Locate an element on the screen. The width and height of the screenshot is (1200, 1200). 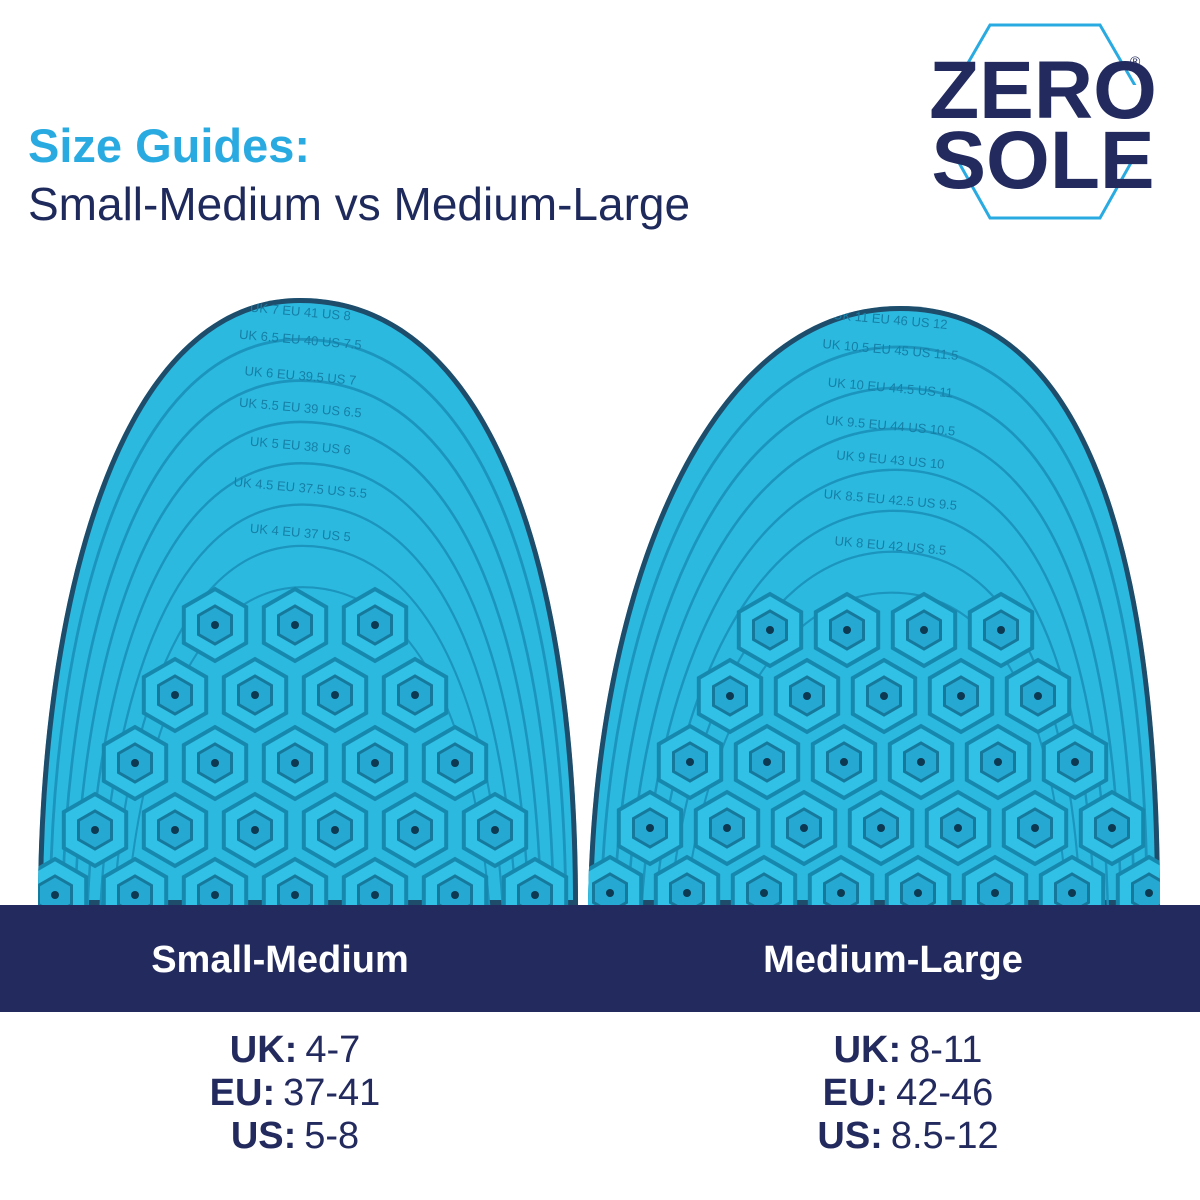
logo-gap is located at coordinates (1045, 120).